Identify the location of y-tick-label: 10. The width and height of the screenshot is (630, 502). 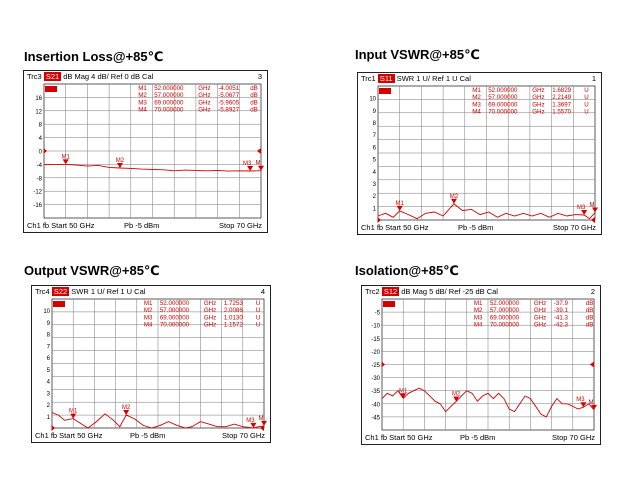
(372, 100).